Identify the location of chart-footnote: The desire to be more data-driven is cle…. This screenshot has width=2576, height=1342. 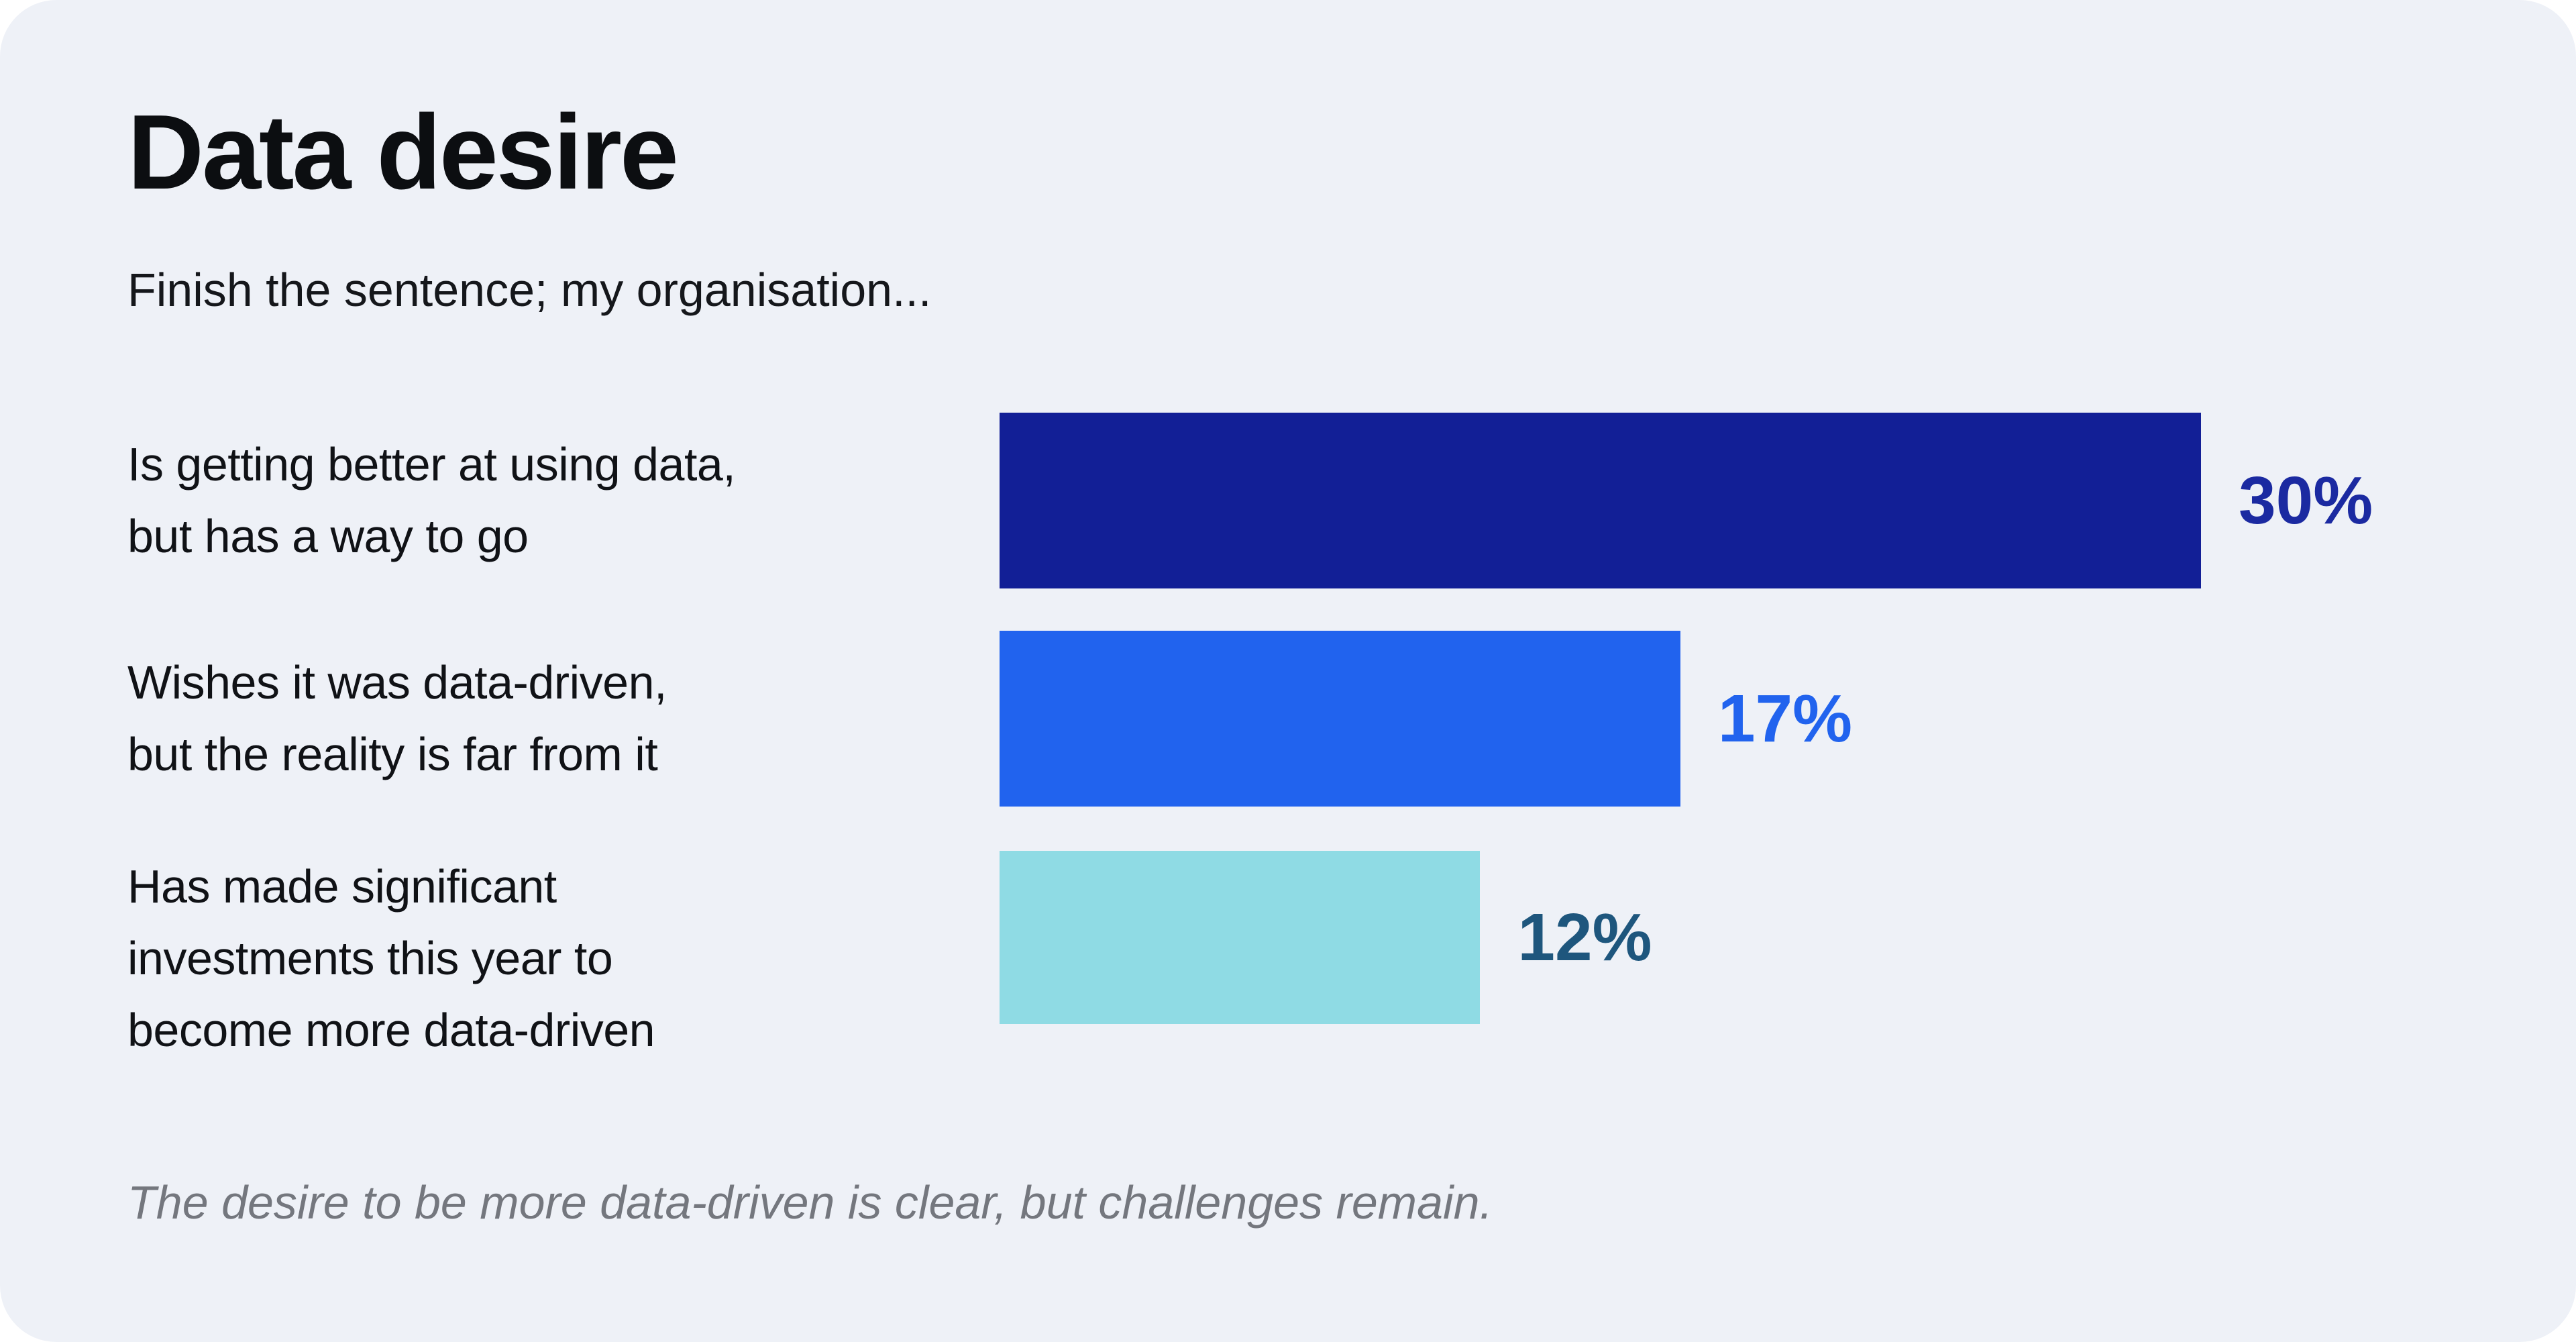
(810, 1202).